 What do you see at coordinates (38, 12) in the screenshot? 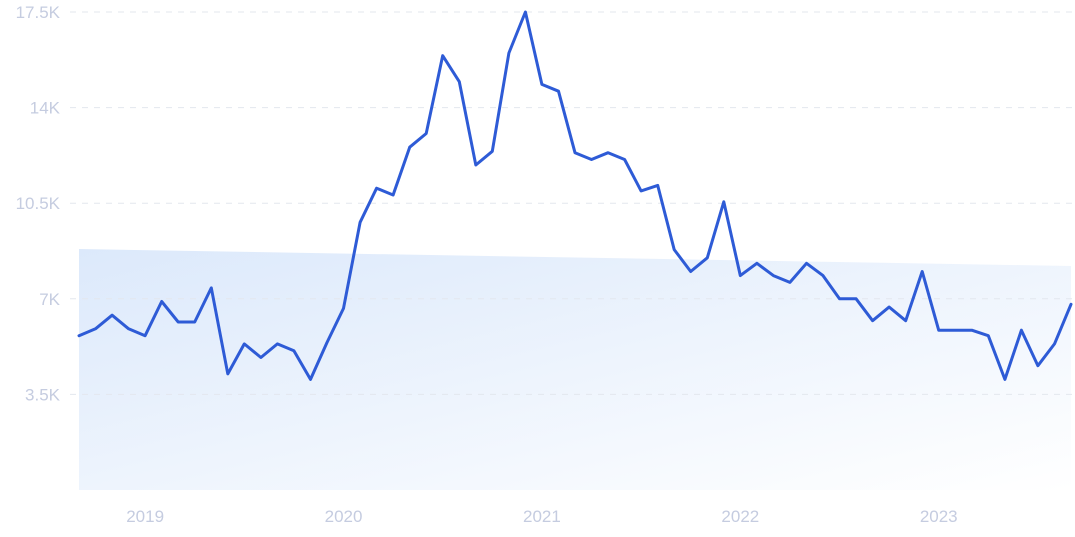
I see `y-tick-label: 17.5K` at bounding box center [38, 12].